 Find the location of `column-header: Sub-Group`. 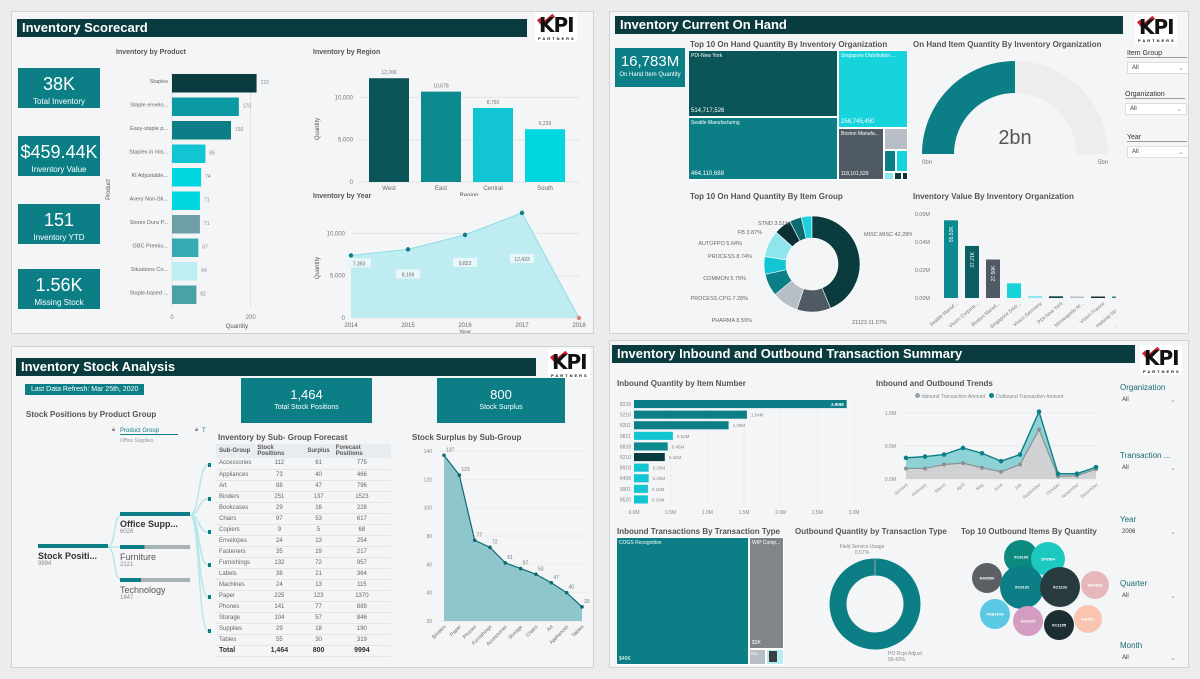

column-header: Sub-Group is located at coordinates (235, 451).